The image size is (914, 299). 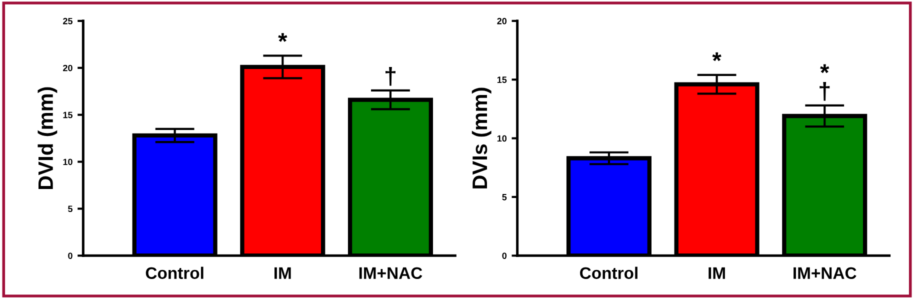 I want to click on y-axis-title: DVId (mm), so click(x=48, y=138).